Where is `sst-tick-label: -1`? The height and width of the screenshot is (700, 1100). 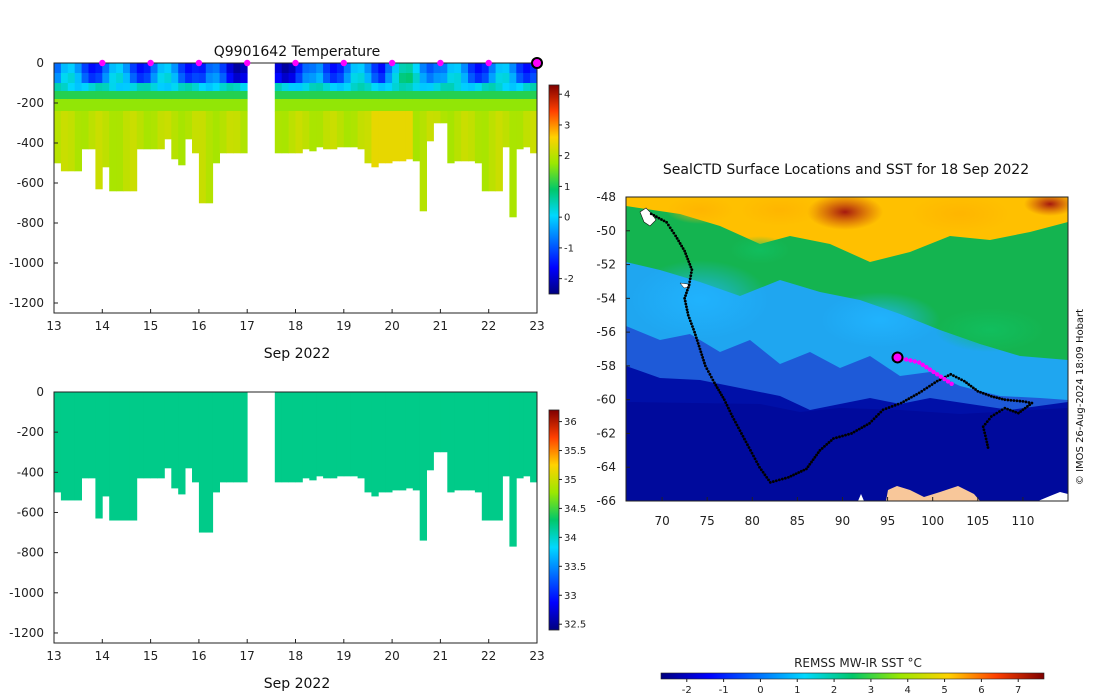
sst-tick-label: -1 is located at coordinates (724, 690).